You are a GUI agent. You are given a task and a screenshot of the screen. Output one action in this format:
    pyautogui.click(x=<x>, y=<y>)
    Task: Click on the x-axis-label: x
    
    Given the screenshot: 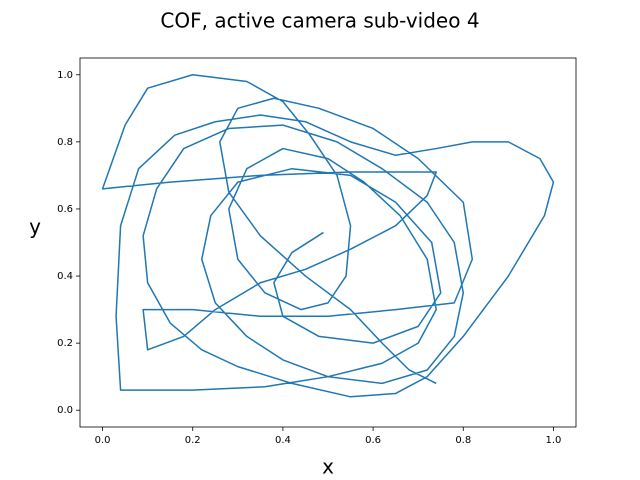 What is the action you would take?
    pyautogui.click(x=328, y=467)
    